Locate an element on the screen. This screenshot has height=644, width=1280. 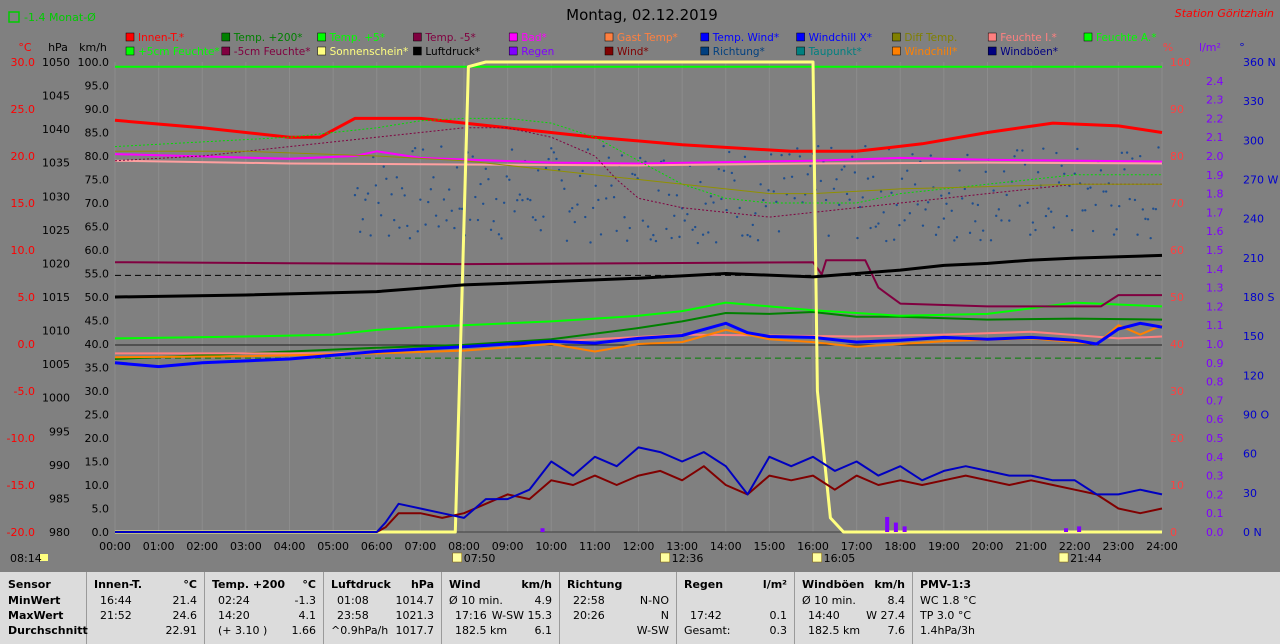
x-tick-label: 22:00 is located at coordinates (1075, 546).